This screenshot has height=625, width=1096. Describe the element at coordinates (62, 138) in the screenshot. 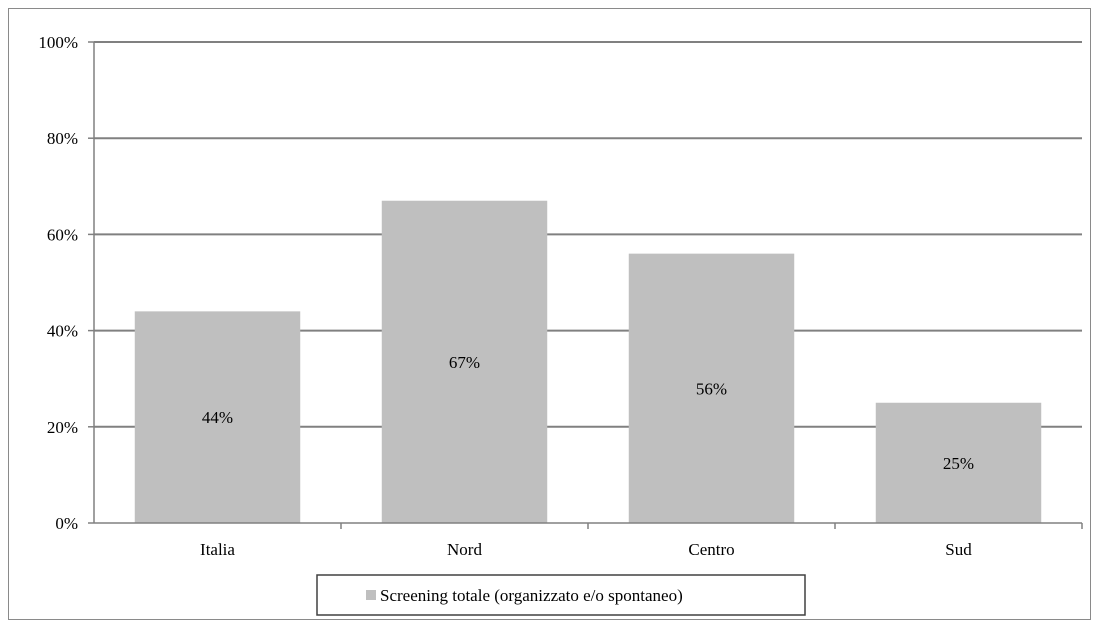

I see `y-tick-label: 80%` at that location.